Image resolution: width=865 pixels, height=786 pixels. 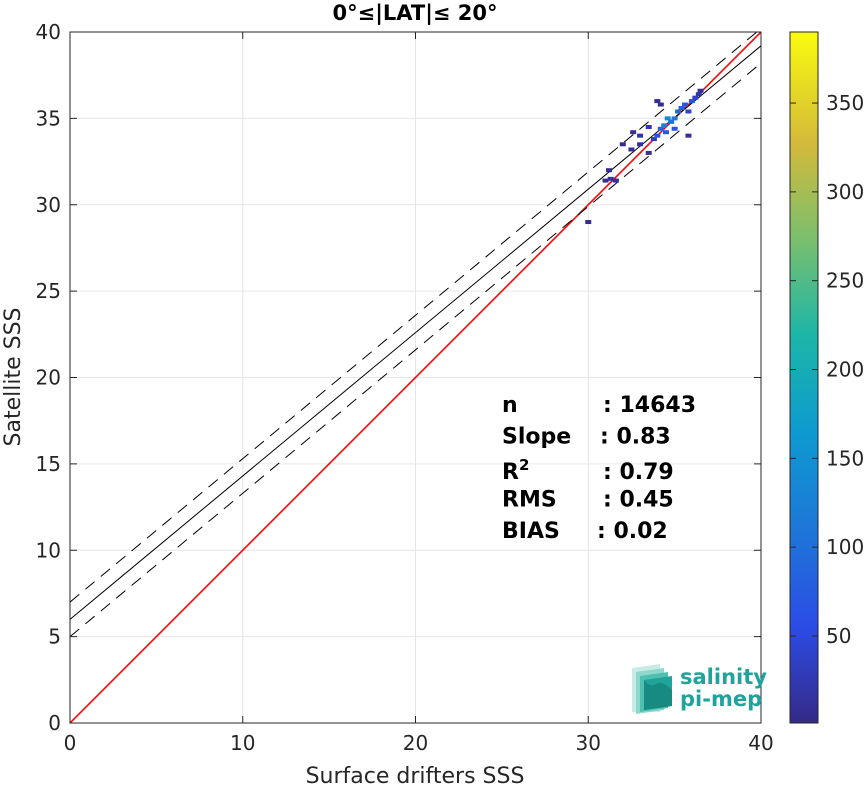 What do you see at coordinates (48, 291) in the screenshot?
I see `y-tick-label: 25` at bounding box center [48, 291].